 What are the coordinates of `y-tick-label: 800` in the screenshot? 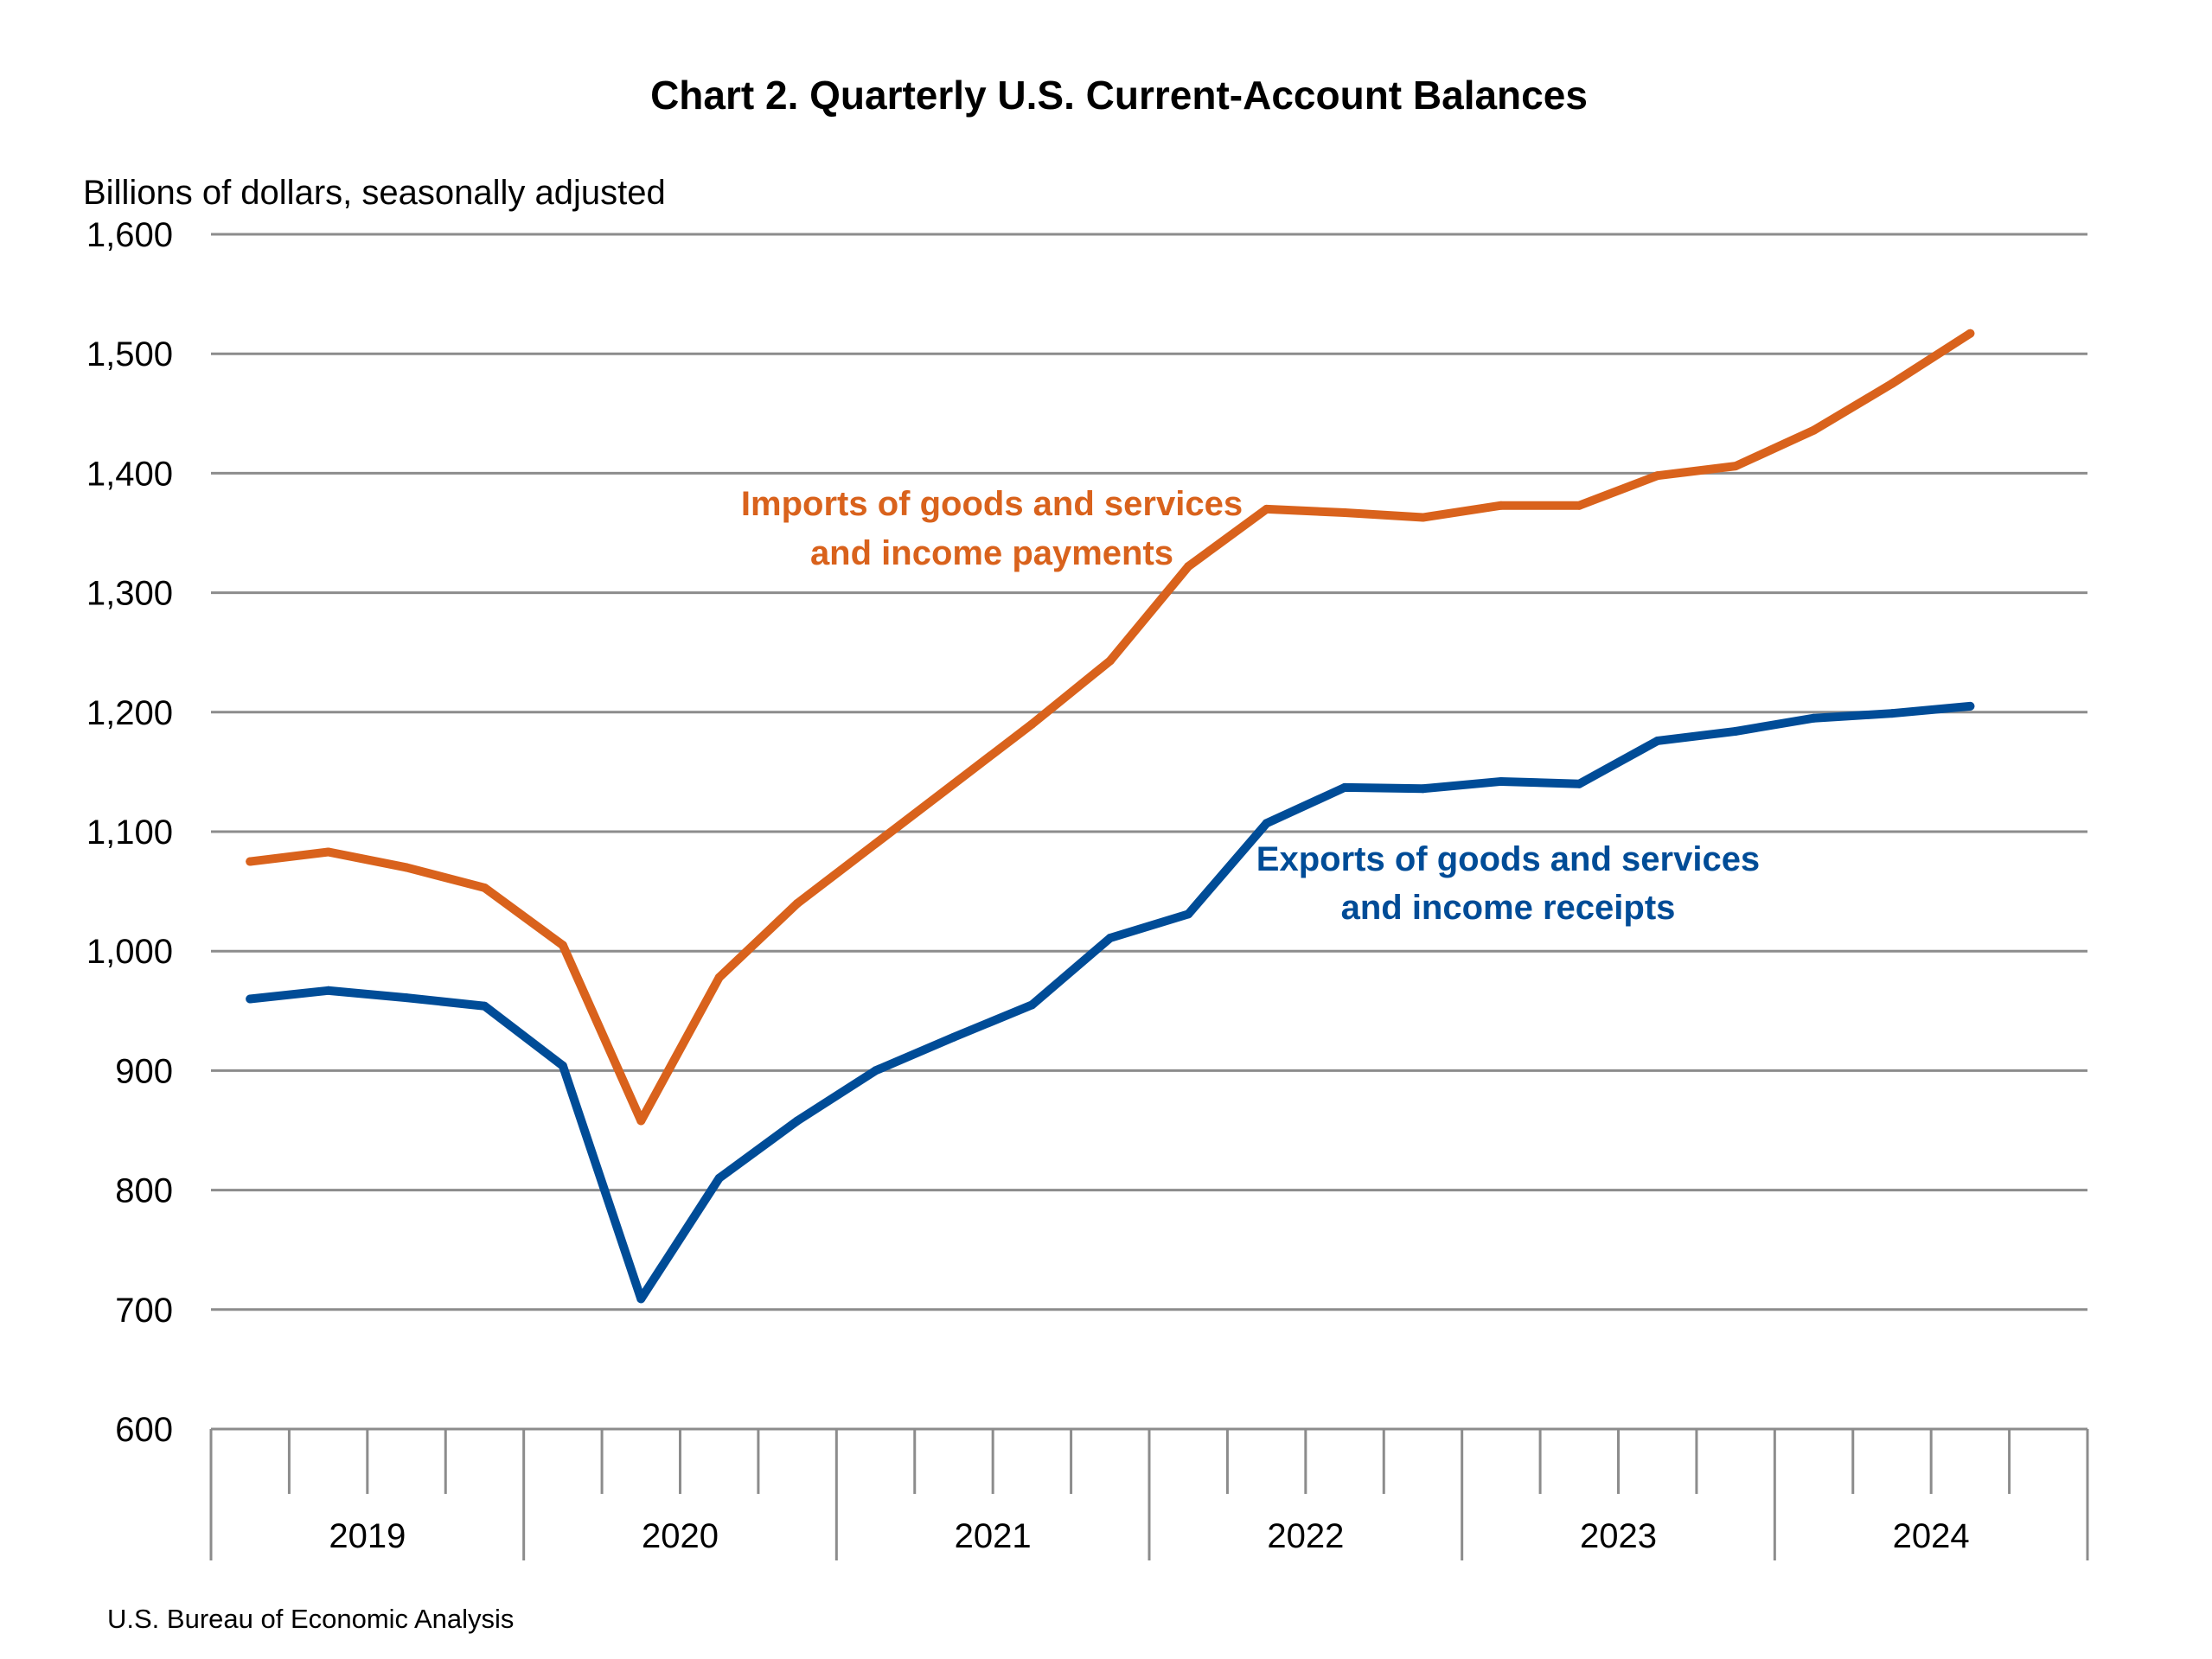 It's located at (144, 1191).